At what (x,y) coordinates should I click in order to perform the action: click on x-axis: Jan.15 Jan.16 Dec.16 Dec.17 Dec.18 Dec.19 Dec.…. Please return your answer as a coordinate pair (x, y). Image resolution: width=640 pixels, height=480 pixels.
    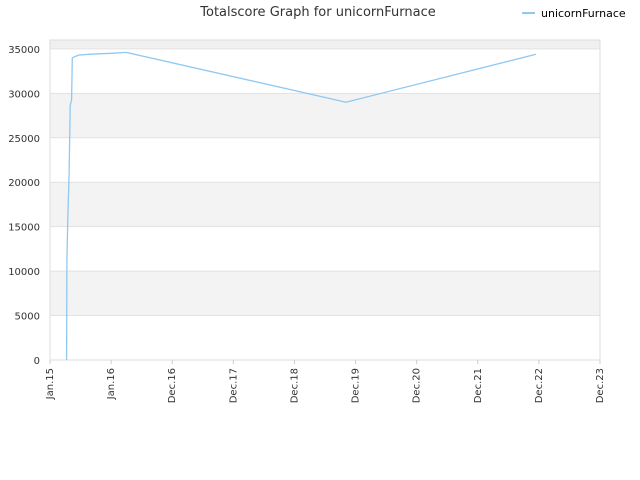
    Looking at the image, I should click on (325, 381).